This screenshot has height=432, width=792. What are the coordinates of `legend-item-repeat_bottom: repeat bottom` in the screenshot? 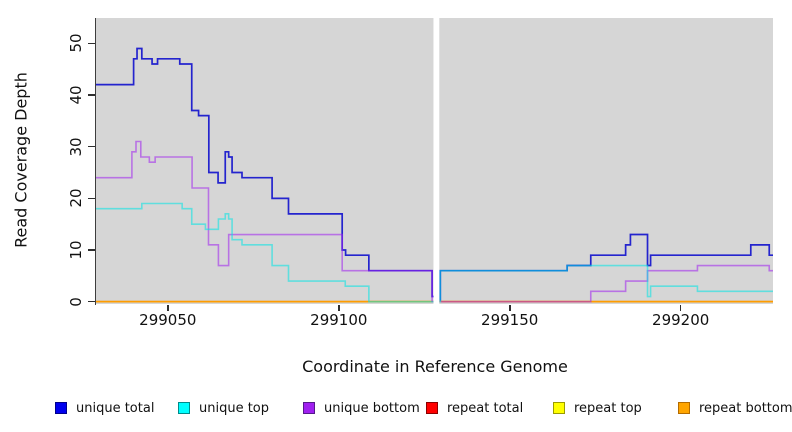 It's located at (735, 408).